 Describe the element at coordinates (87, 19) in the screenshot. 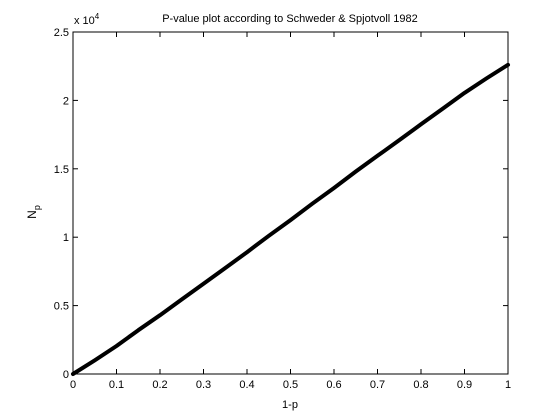

I see `y-axis-multiplier: x 104` at that location.